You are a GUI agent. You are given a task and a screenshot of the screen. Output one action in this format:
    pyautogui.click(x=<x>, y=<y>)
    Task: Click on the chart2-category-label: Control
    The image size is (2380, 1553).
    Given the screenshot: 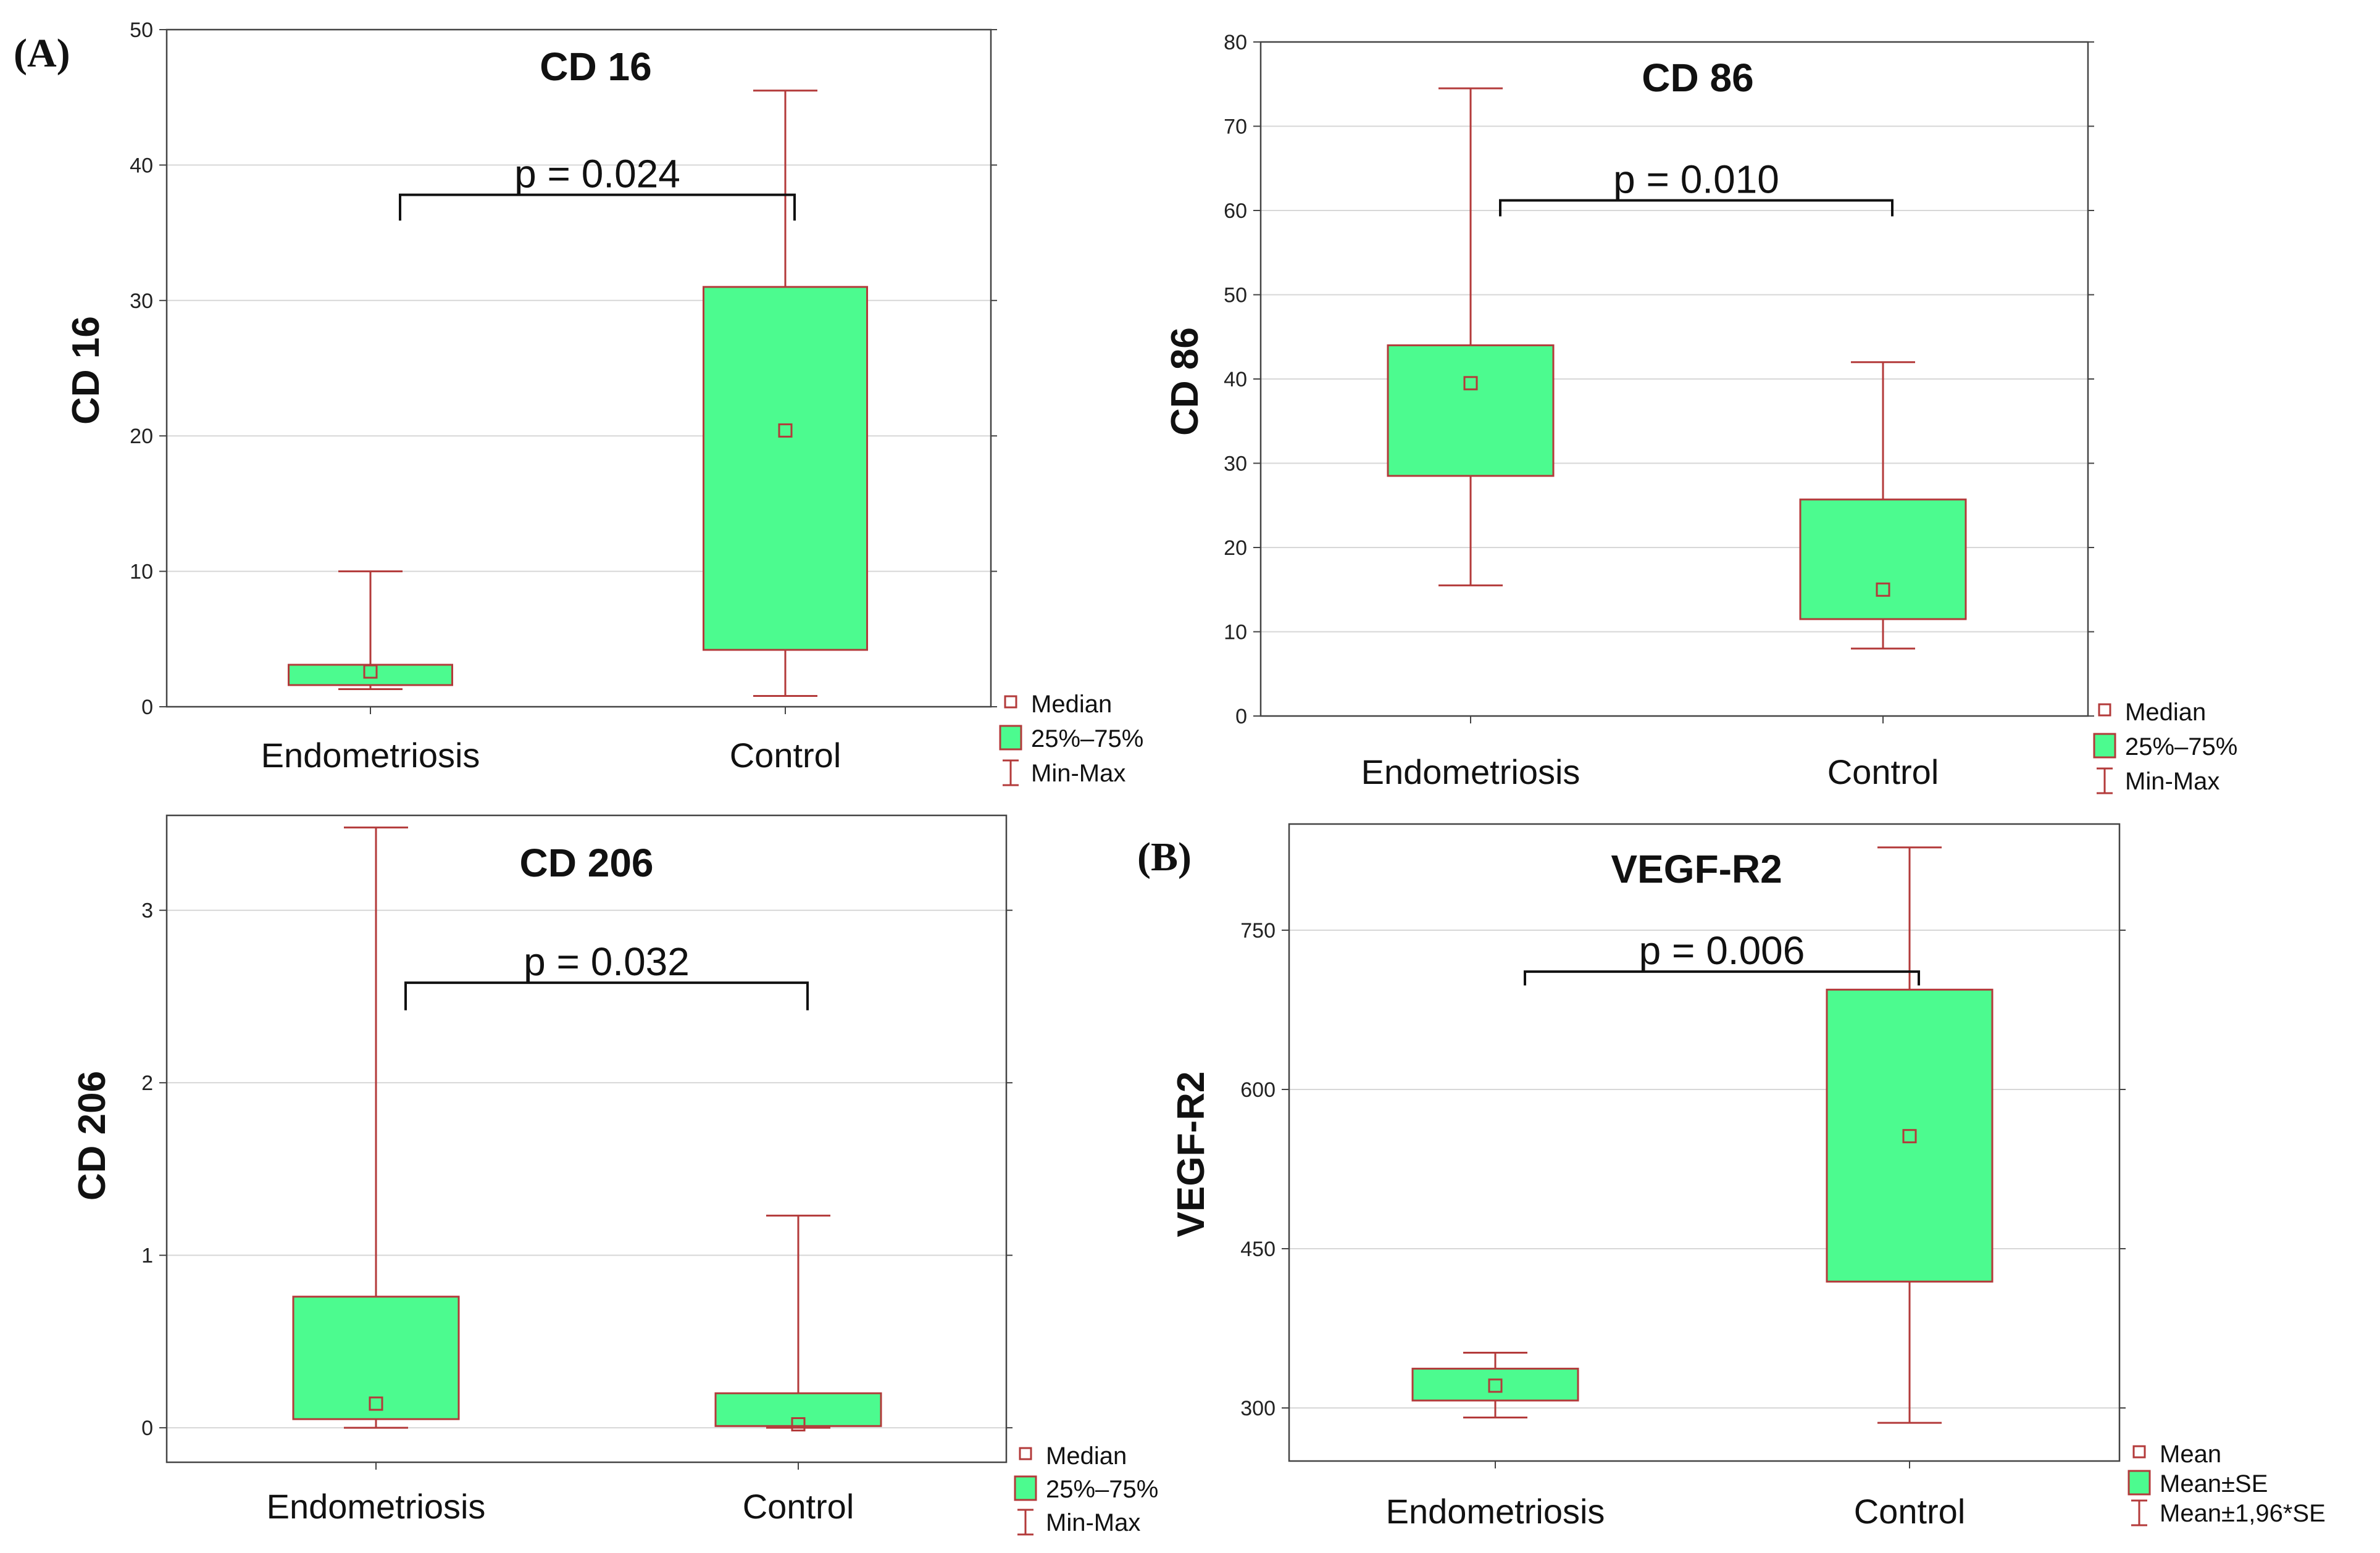 What is the action you would take?
    pyautogui.click(x=1883, y=772)
    